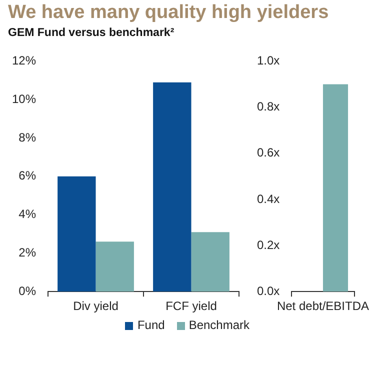 This screenshot has width=375, height=375. I want to click on x-tick-label: Div yield, so click(95, 306).